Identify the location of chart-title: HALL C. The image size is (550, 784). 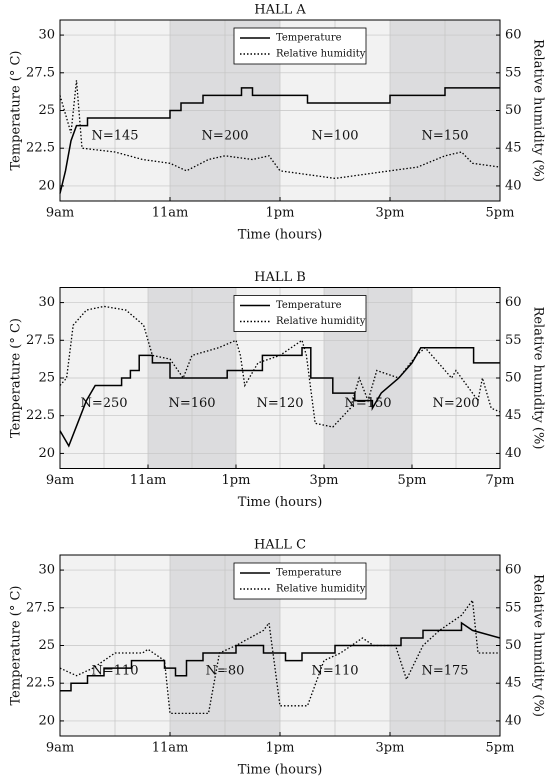
(280, 545).